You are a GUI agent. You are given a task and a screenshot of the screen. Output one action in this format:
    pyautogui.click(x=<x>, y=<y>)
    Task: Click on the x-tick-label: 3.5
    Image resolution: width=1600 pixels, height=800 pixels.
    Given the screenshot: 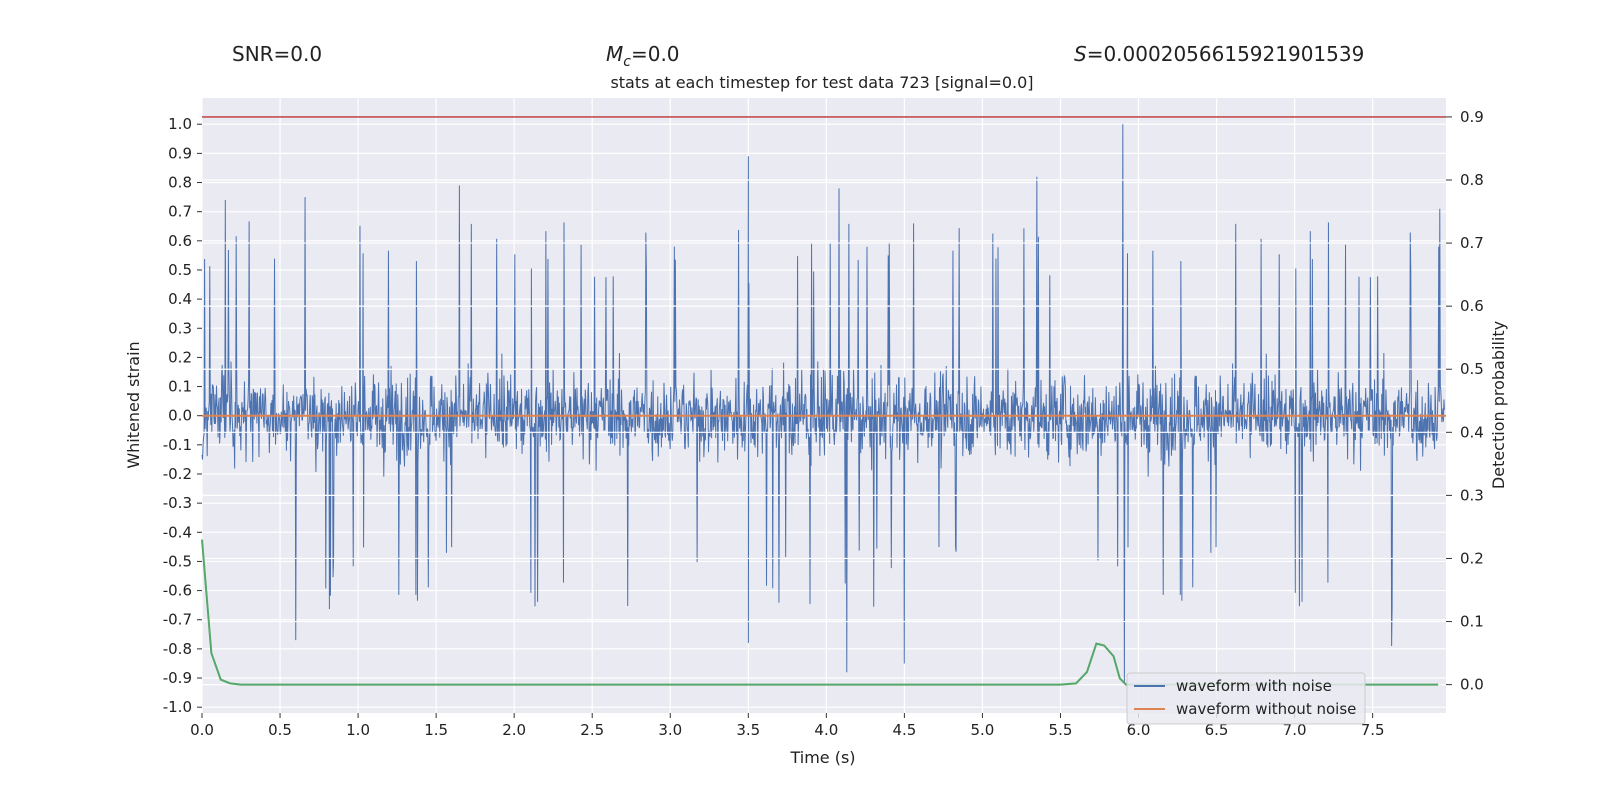 What is the action you would take?
    pyautogui.click(x=748, y=730)
    